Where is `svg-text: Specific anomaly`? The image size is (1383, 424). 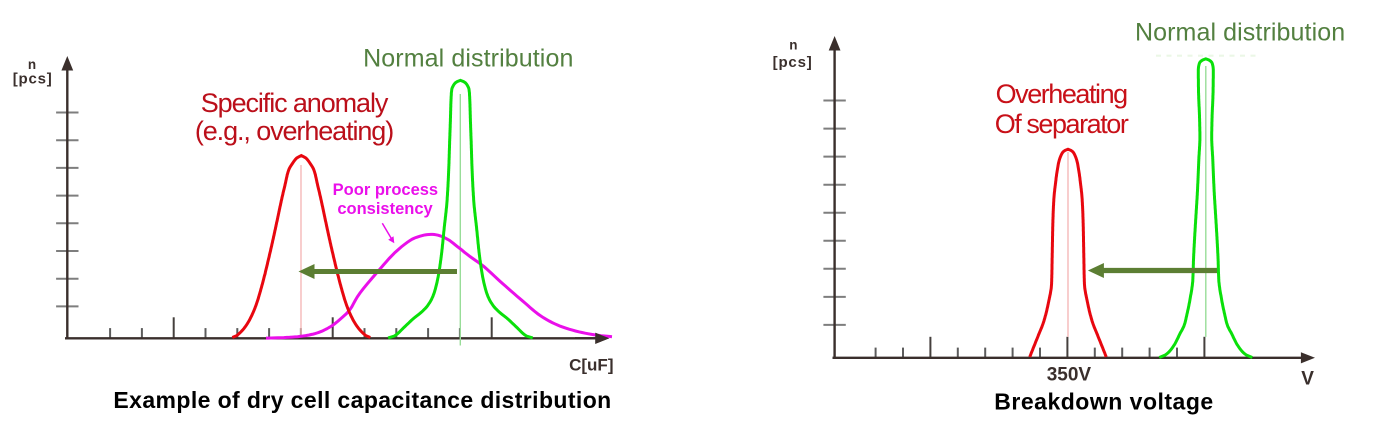
svg-text: Specific anomaly is located at coordinates (295, 103).